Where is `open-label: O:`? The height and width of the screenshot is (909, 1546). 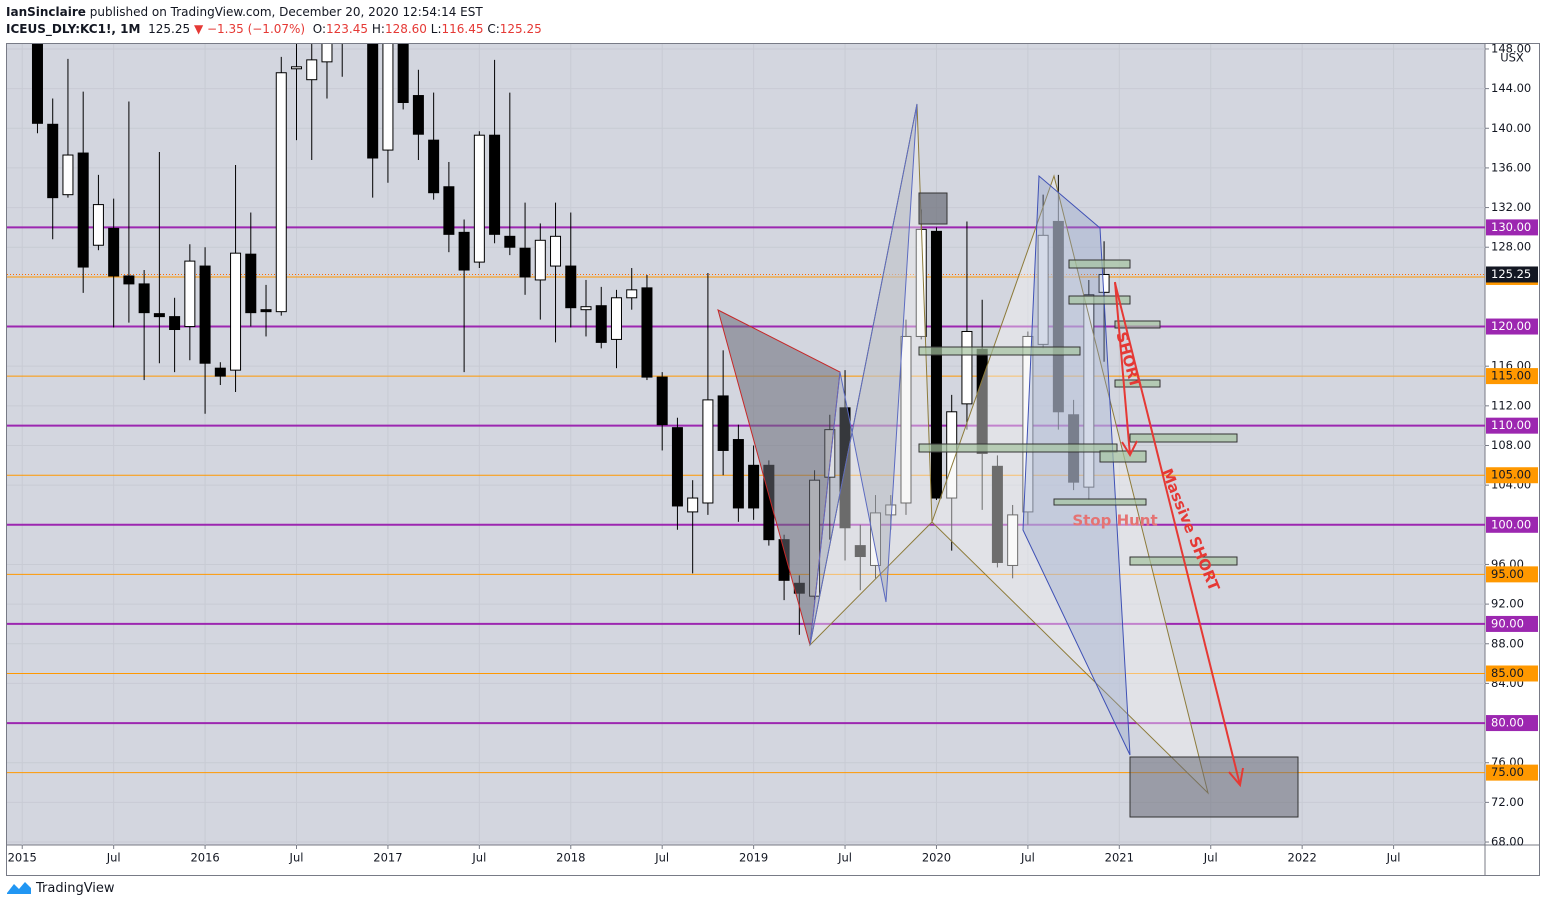
open-label: O: is located at coordinates (319, 29).